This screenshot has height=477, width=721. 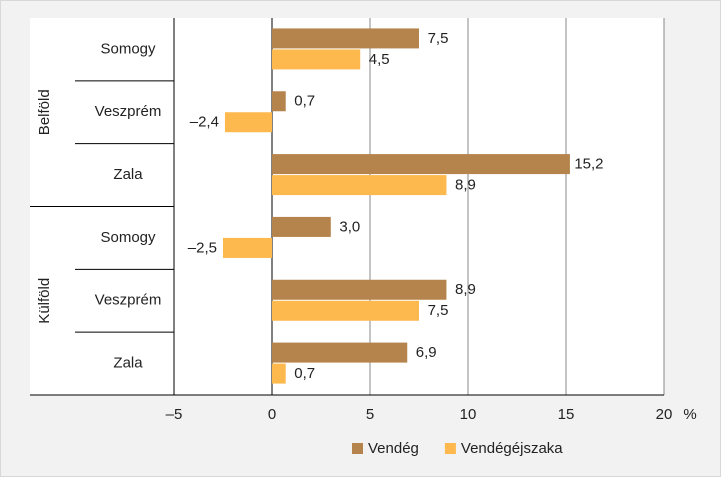 I want to click on legend-label: Vendégéjszaka, so click(x=512, y=448).